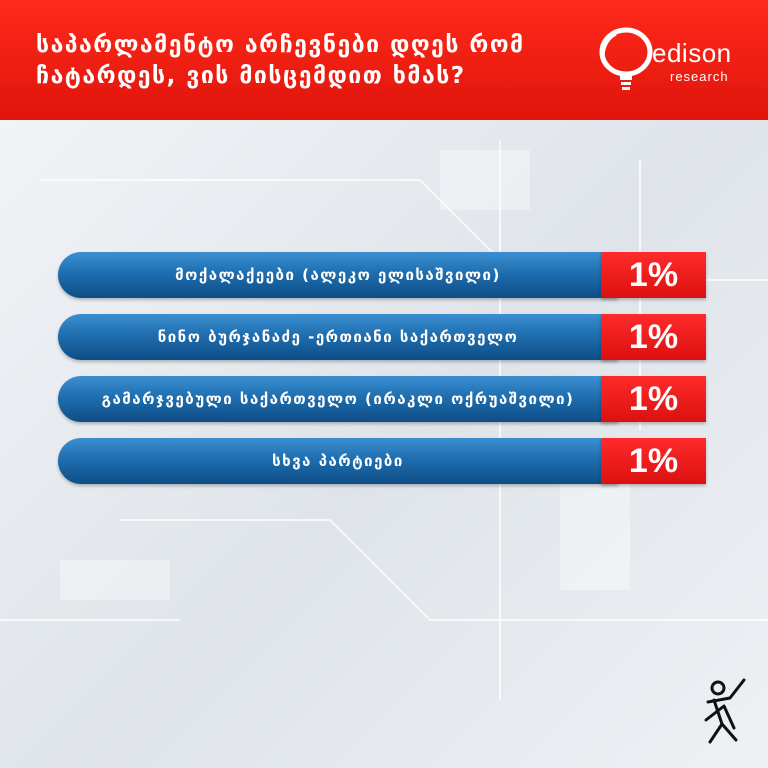 The height and width of the screenshot is (768, 768). Describe the element at coordinates (699, 76) in the screenshot. I see `logo-subtitle: research` at that location.